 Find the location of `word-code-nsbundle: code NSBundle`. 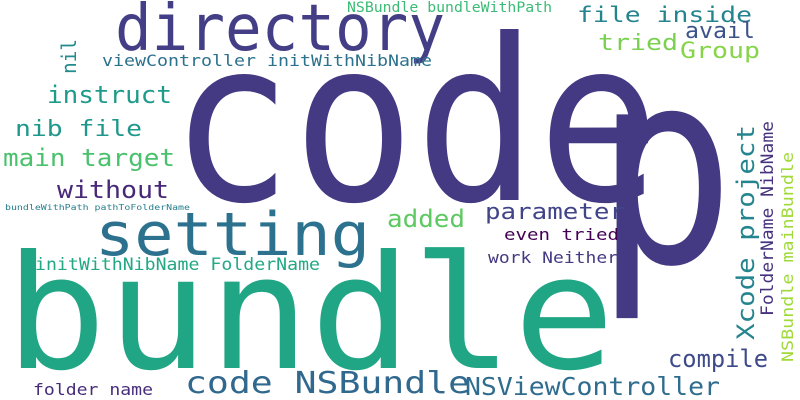

word-code-nsbundle: code NSBundle is located at coordinates (327, 383).